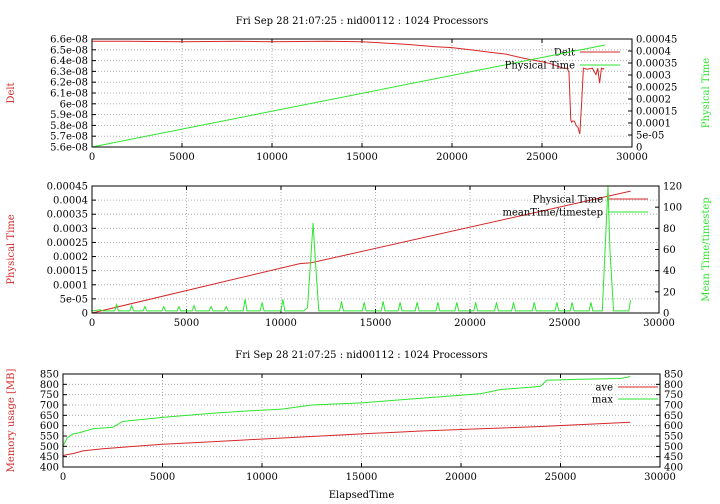 This screenshot has height=504, width=720. What do you see at coordinates (673, 375) in the screenshot?
I see `y2-tick-label: 850` at bounding box center [673, 375].